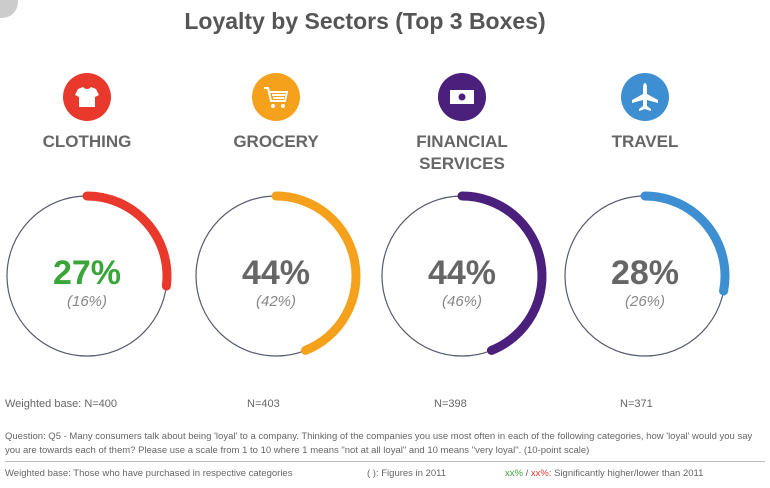 The width and height of the screenshot is (770, 488). What do you see at coordinates (450, 404) in the screenshot?
I see `n-value-2: N=398` at bounding box center [450, 404].